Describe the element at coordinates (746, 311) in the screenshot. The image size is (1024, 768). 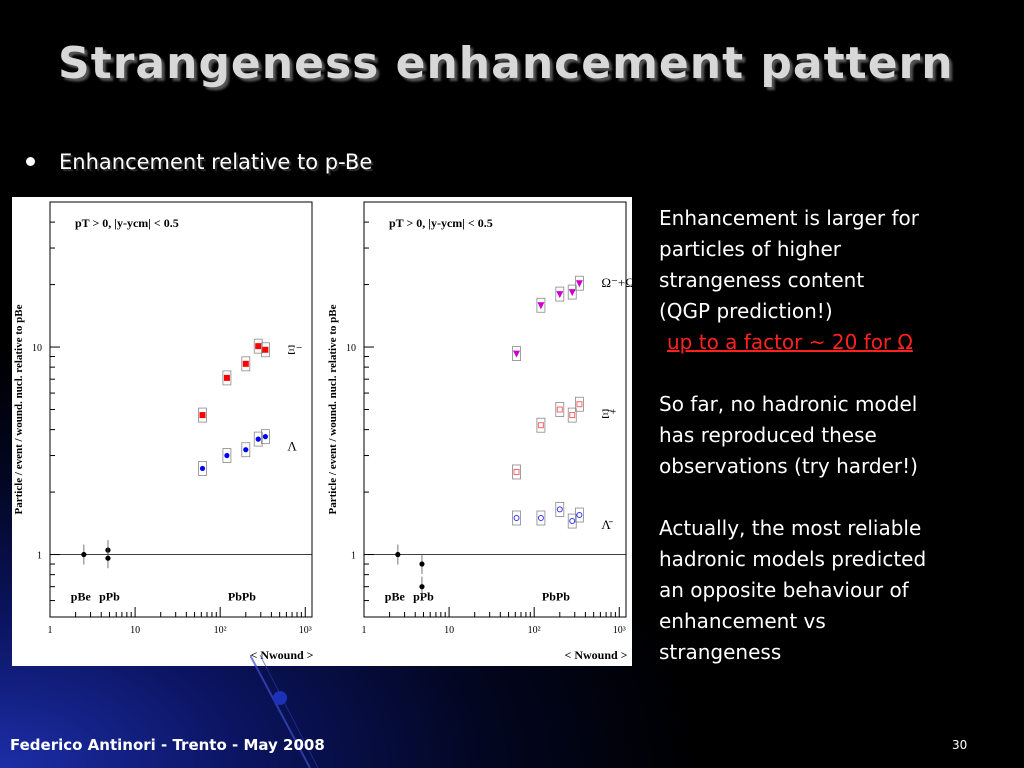
I see `side-line: (QGP prediction!)` at that location.